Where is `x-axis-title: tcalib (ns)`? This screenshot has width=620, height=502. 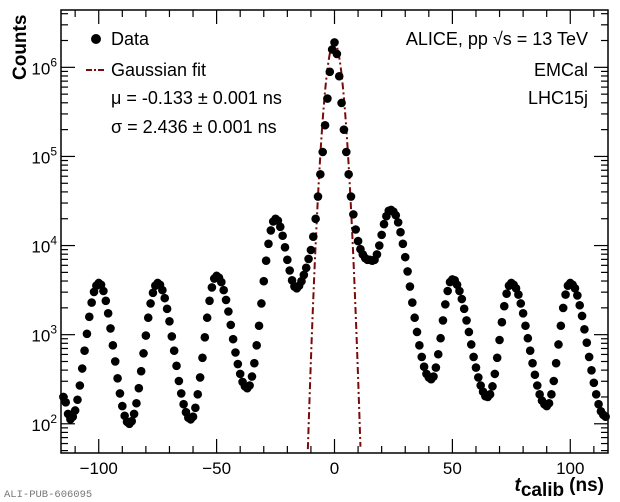
x-axis-title: tcalib (ns) is located at coordinates (559, 488).